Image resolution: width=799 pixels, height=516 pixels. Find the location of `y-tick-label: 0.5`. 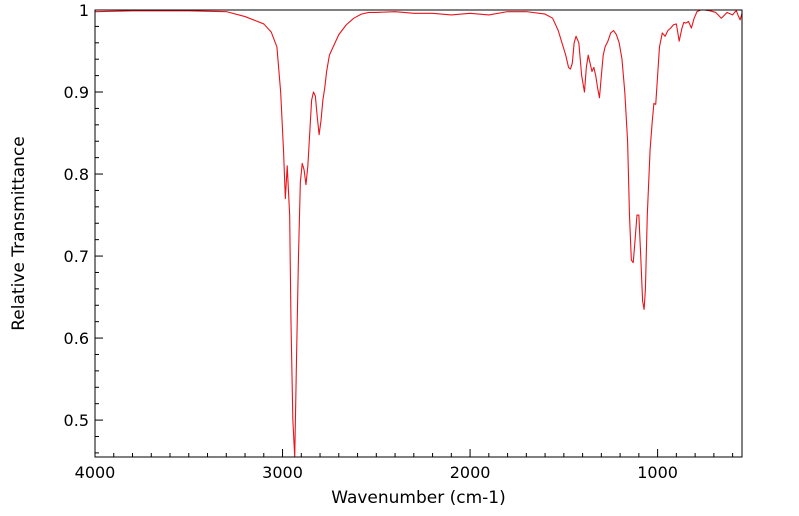

y-tick-label: 0.5 is located at coordinates (76, 420).